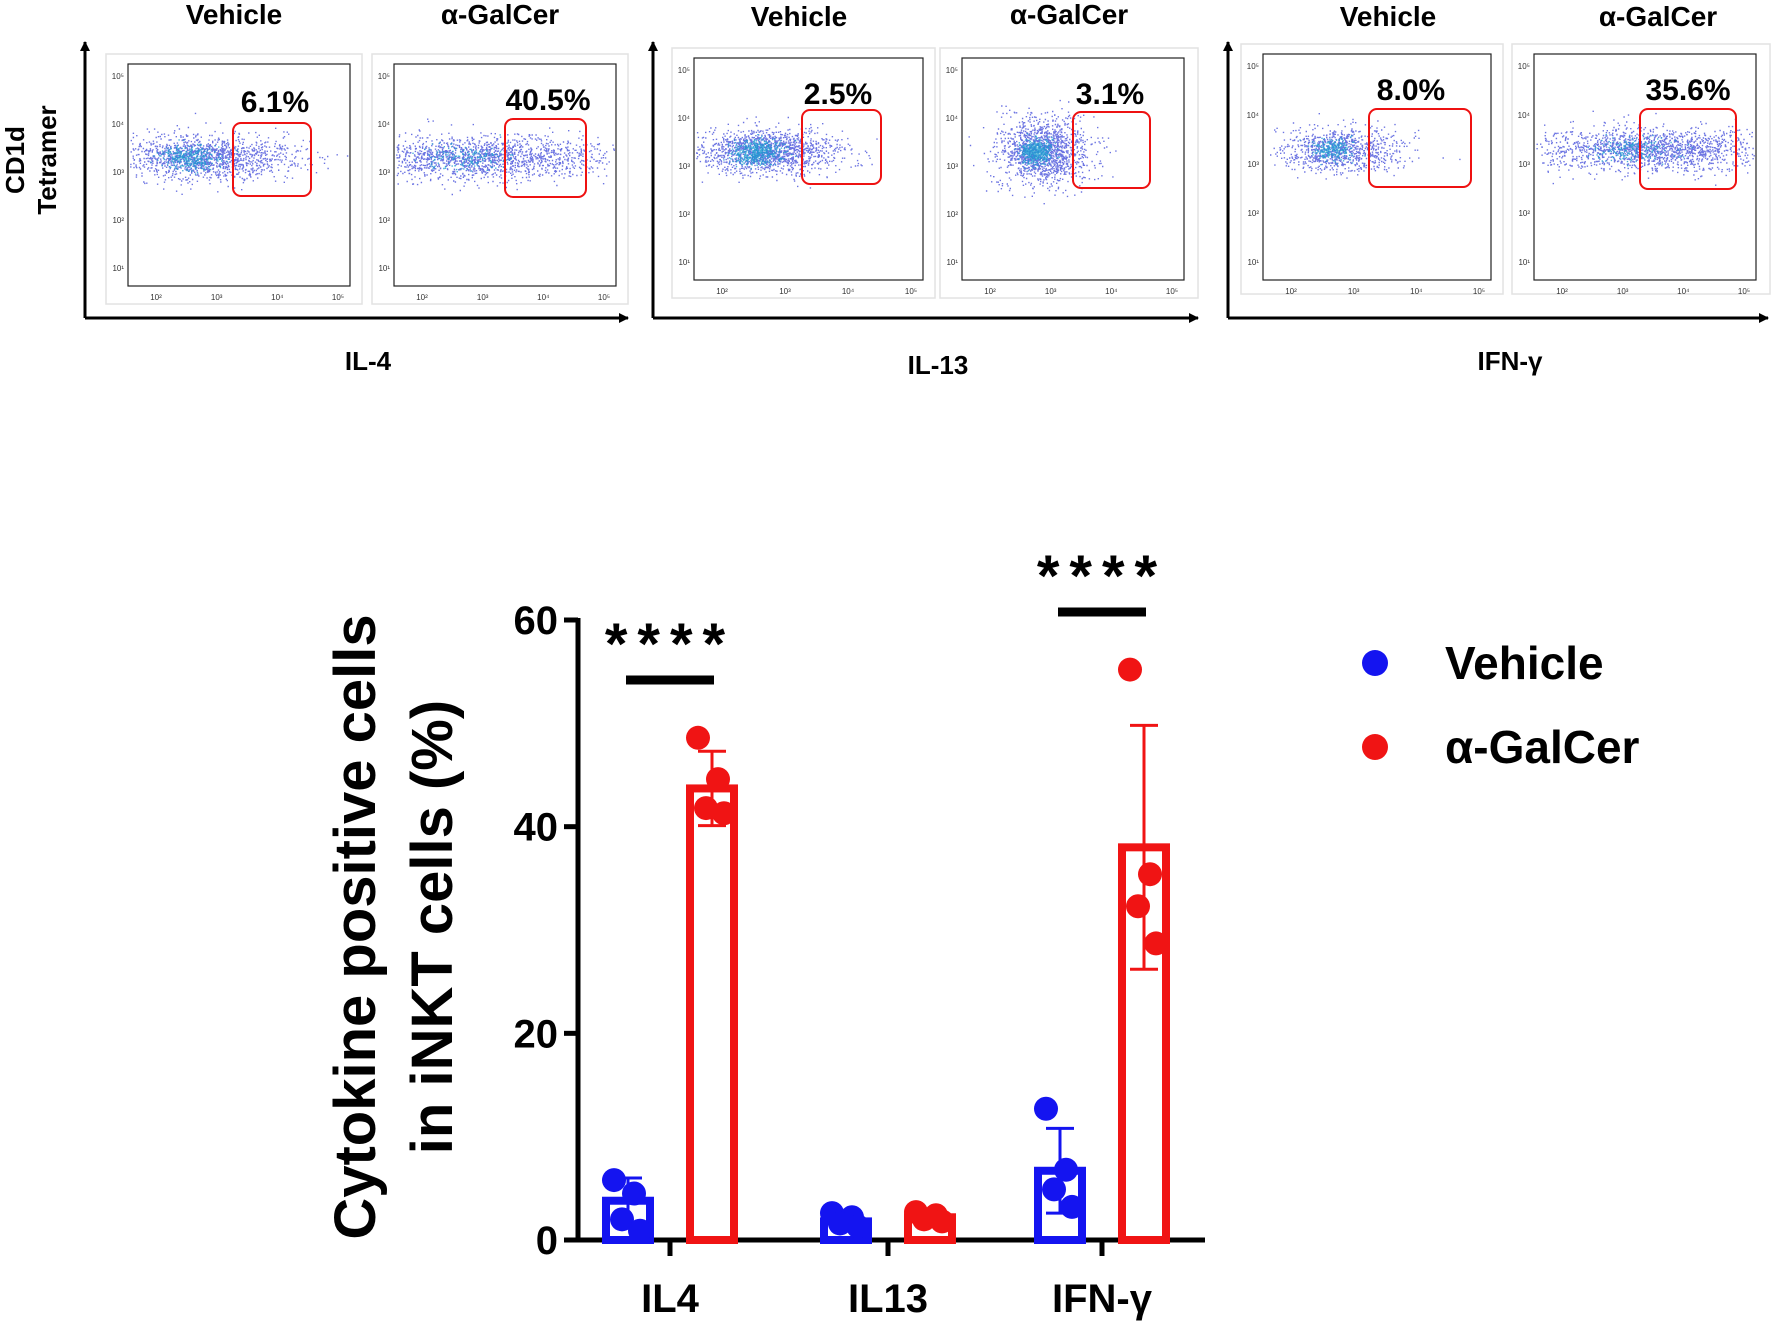 Image resolution: width=1772 pixels, height=1327 pixels. What do you see at coordinates (536, 1034) in the screenshot?
I see `y-tick-label: 20` at bounding box center [536, 1034].